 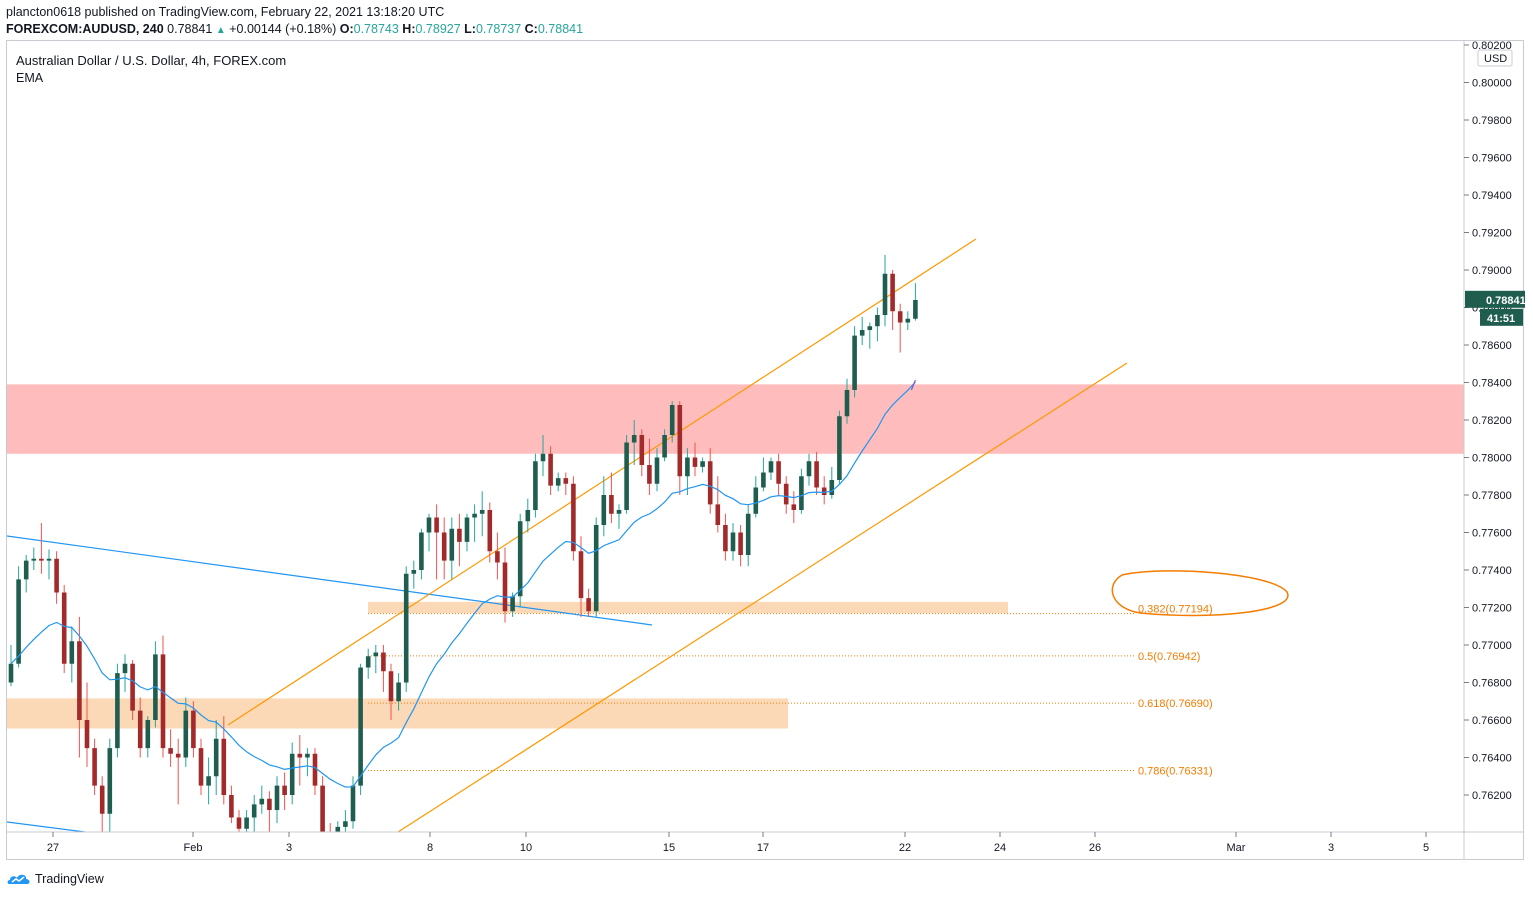 What do you see at coordinates (1492, 271) in the screenshot?
I see `y-tick-label: 0.79000` at bounding box center [1492, 271].